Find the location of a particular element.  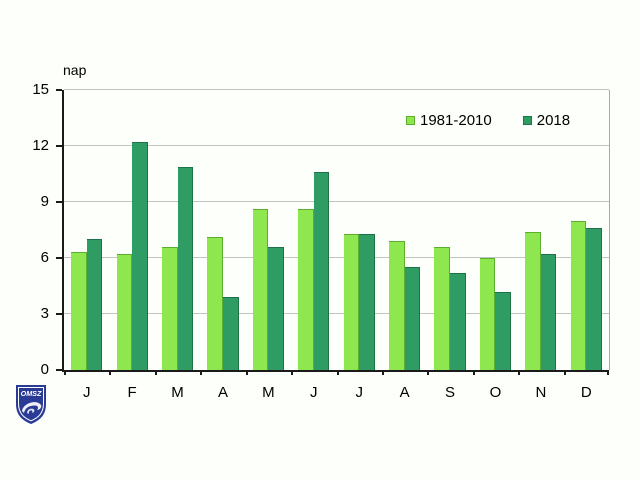

bar-2018-O10 is located at coordinates (503, 330).